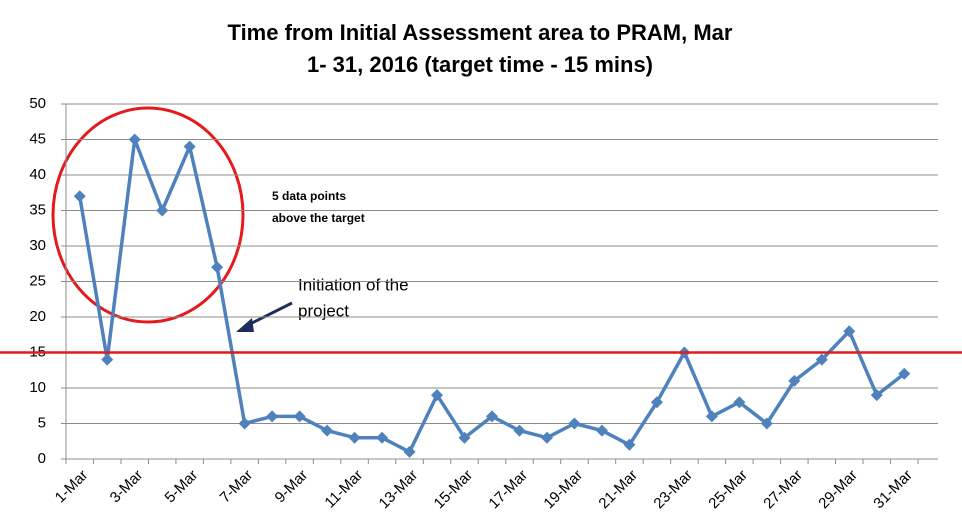  Describe the element at coordinates (343, 489) in the screenshot. I see `x-tick-label: 11-Mar` at that location.